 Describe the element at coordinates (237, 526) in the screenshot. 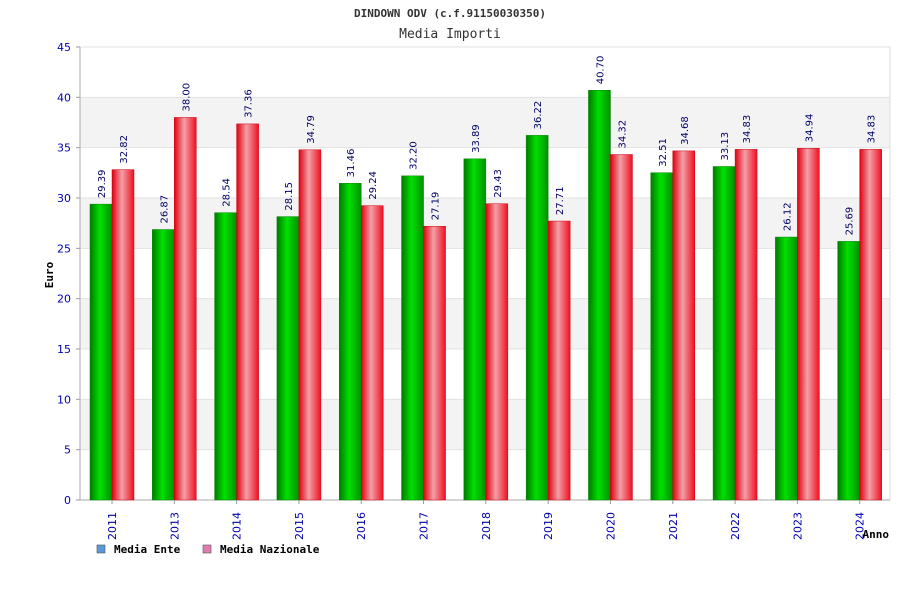

I see `x-tick-label: 2014` at that location.